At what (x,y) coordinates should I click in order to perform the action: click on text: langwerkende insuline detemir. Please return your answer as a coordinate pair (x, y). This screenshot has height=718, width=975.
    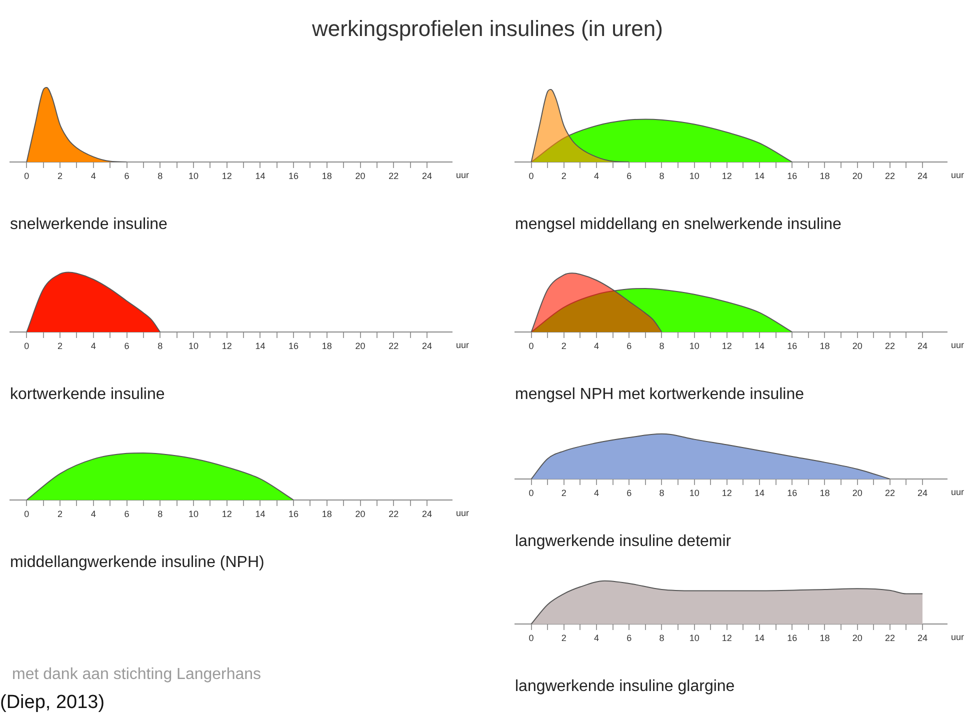
    Looking at the image, I should click on (623, 541).